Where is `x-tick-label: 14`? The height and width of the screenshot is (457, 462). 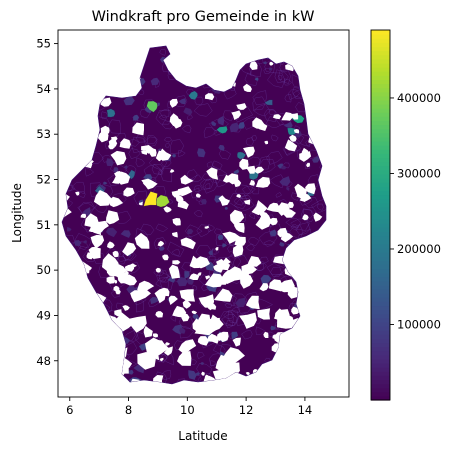
x-tick-label: 14 is located at coordinates (305, 410).